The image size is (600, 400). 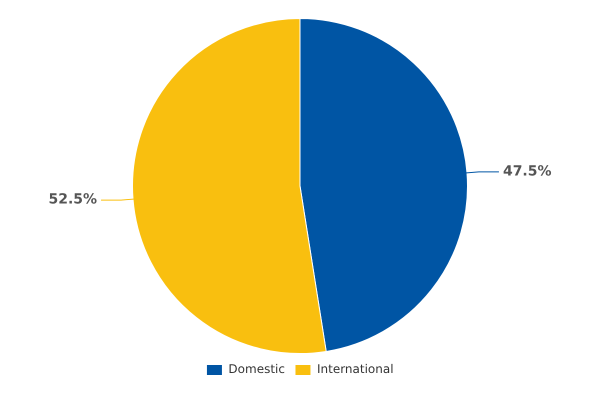 I want to click on data-label: 47.5%, so click(x=527, y=172).